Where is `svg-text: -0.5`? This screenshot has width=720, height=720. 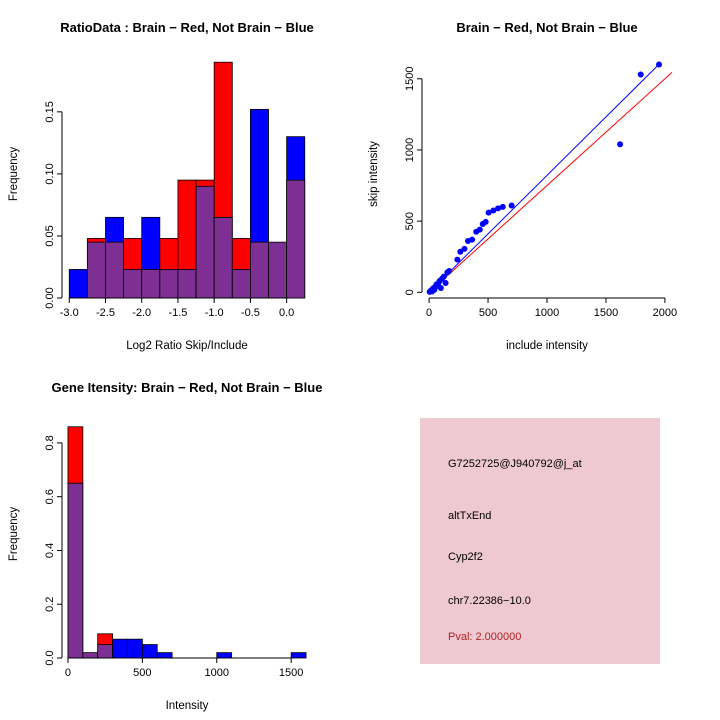
svg-text: -0.5 is located at coordinates (250, 313).